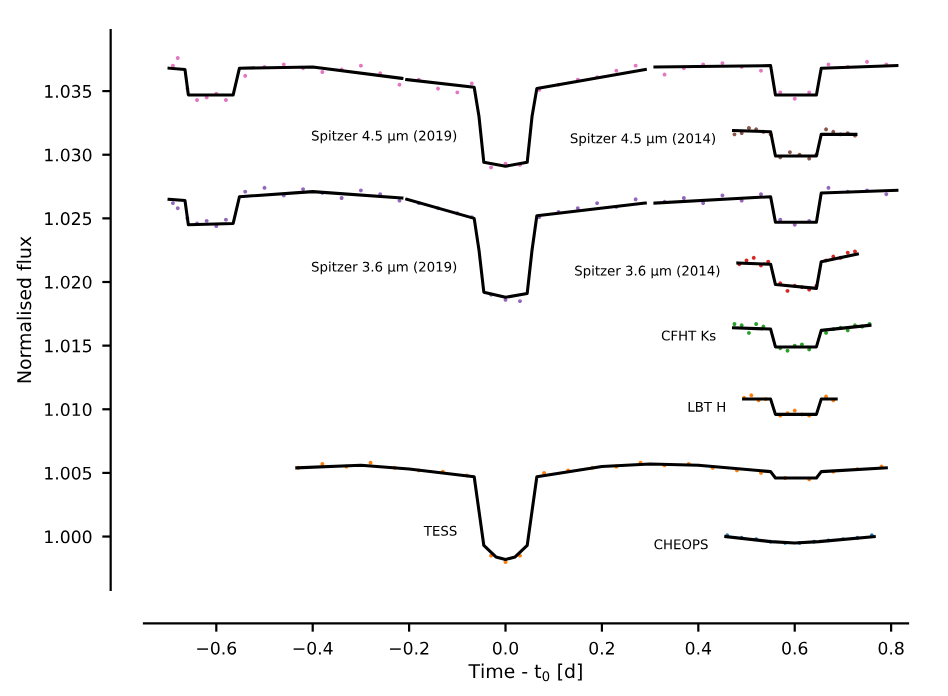  Describe the element at coordinates (68, 537) in the screenshot. I see `y-tick-label: 1.000` at that location.